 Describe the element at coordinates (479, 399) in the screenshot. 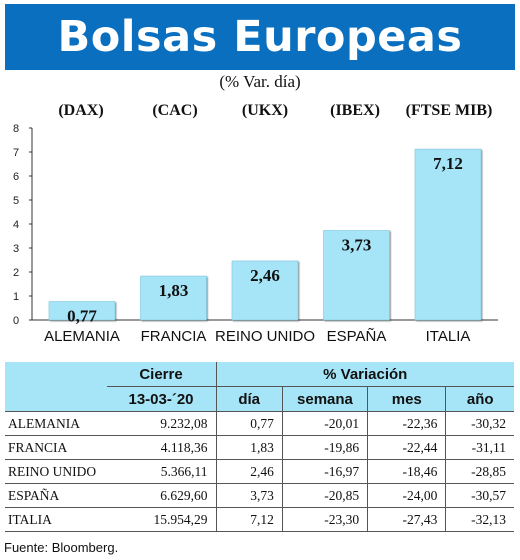

I see `header-ano: año` at that location.